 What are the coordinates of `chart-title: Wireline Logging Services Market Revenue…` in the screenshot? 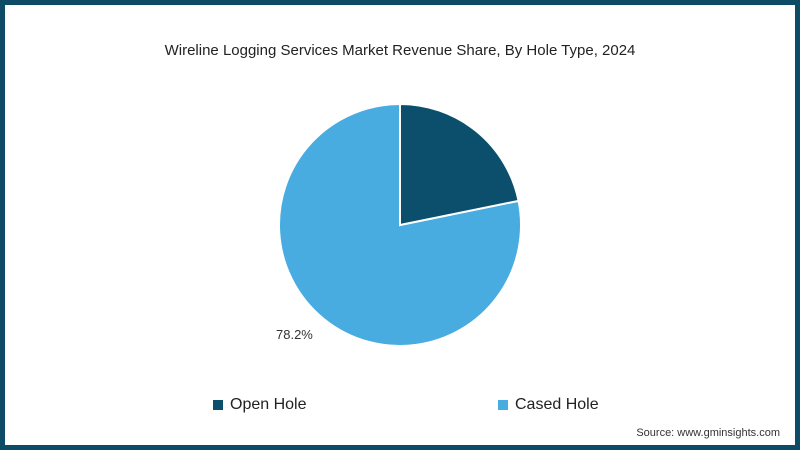 It's located at (400, 50).